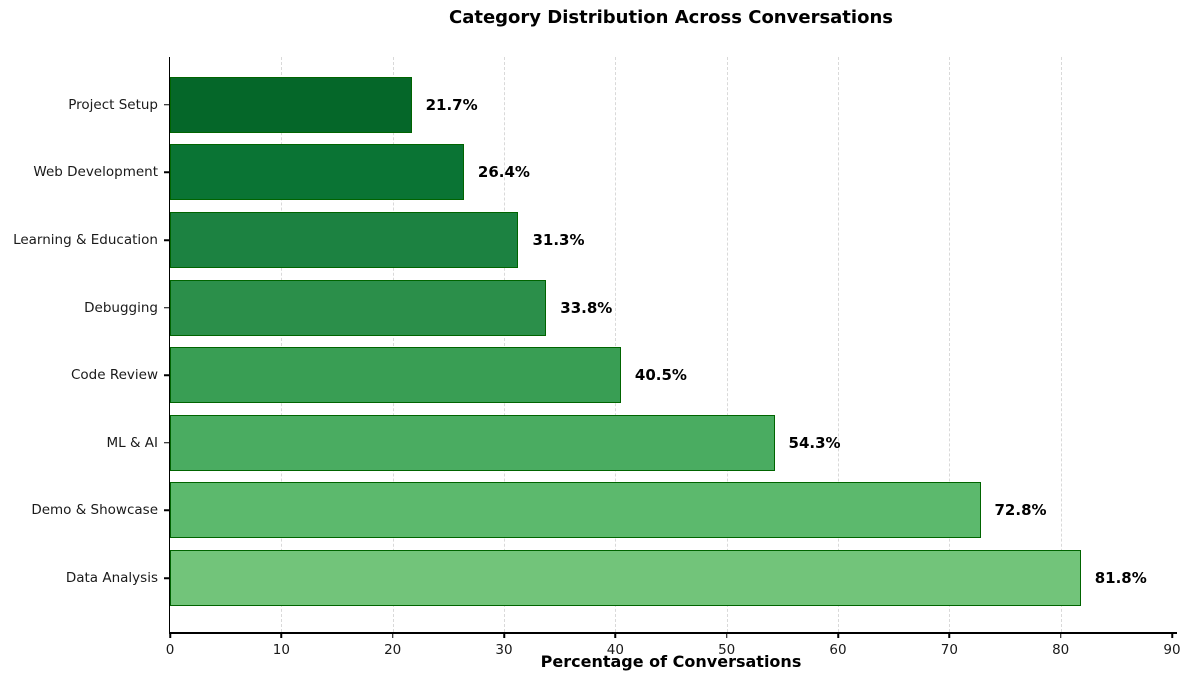  What do you see at coordinates (167, 510) in the screenshot?
I see `y-tick-demo-showcase` at bounding box center [167, 510].